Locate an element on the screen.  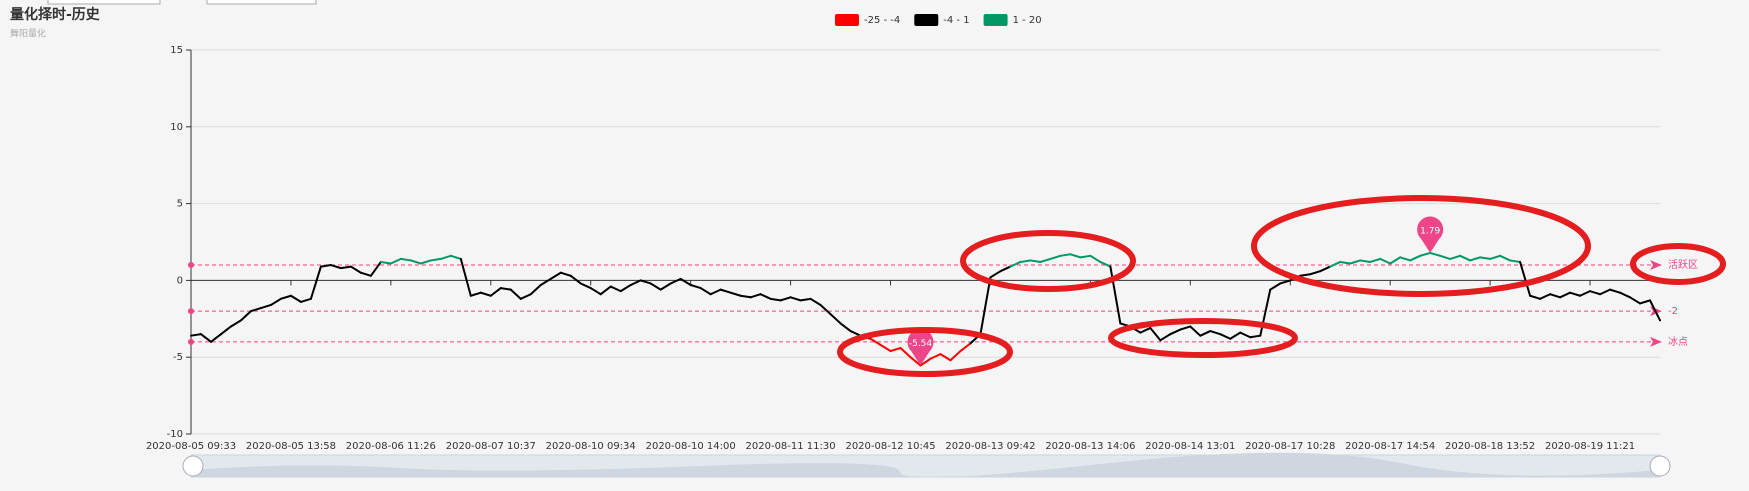
legend-label: 1 - 20 is located at coordinates (1027, 20).